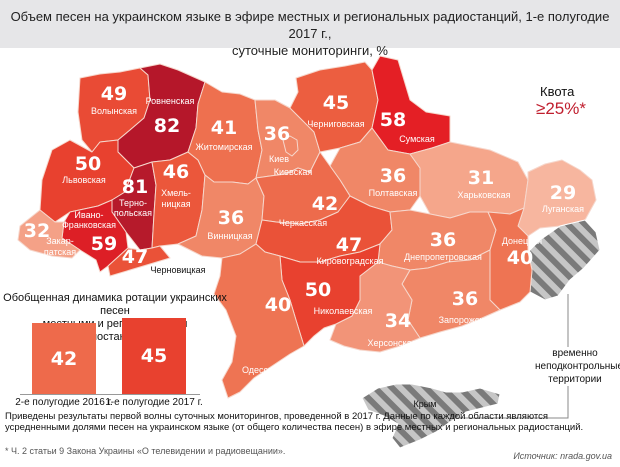 The height and width of the screenshot is (467, 620). I want to click on value-odesa: 40, so click(278, 305).